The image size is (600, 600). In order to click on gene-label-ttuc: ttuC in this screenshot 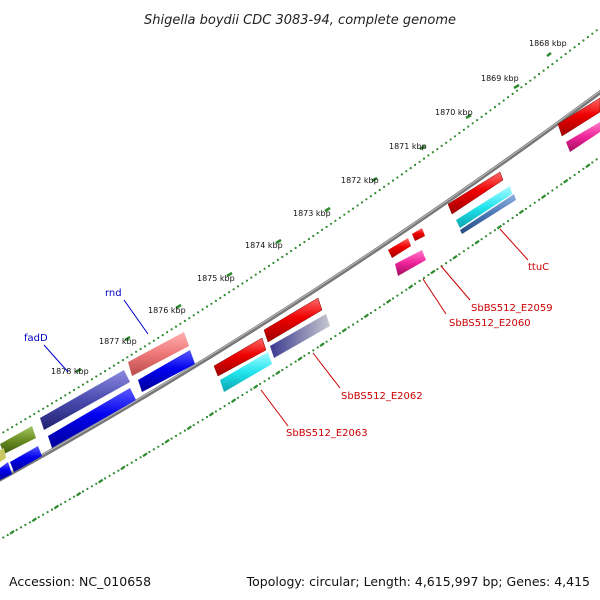, I will do `click(538, 267)`.